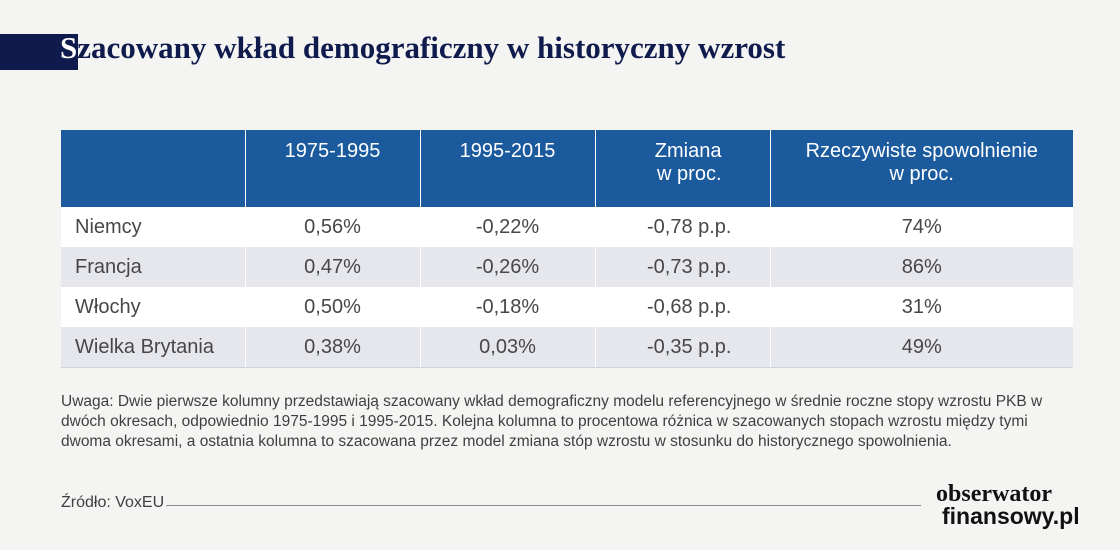 The height and width of the screenshot is (550, 1120). Describe the element at coordinates (921, 347) in the screenshot. I see `cell-slowdown: 49%` at that location.